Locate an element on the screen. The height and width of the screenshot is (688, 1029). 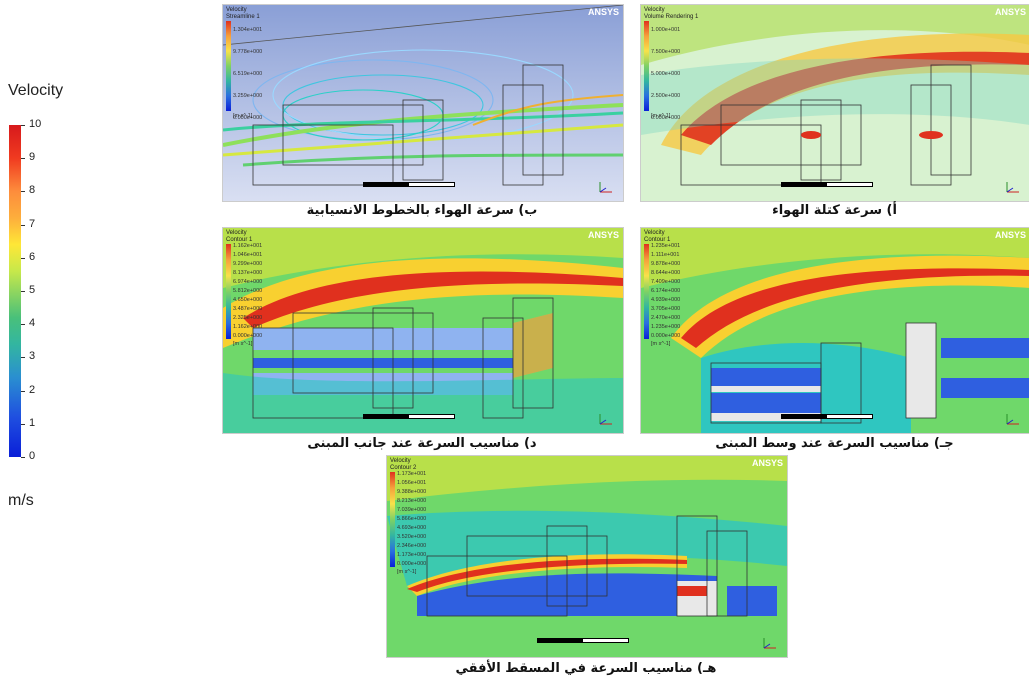
colorbar-label: 8.137e+000 is located at coordinates (248, 273).